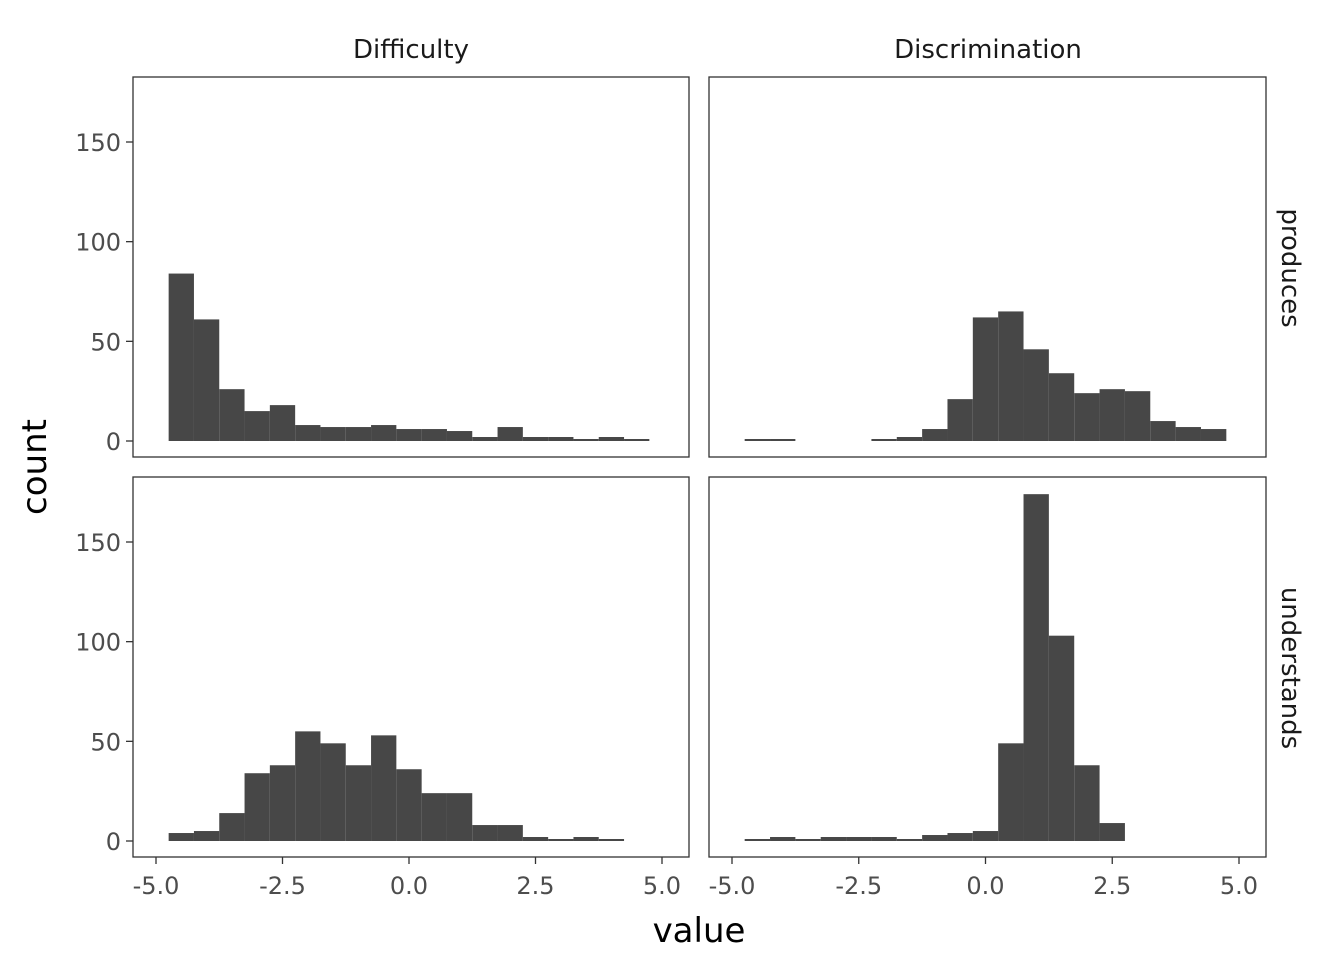 The height and width of the screenshot is (960, 1344). What do you see at coordinates (35, 467) in the screenshot?
I see `y-axis-title: count` at bounding box center [35, 467].